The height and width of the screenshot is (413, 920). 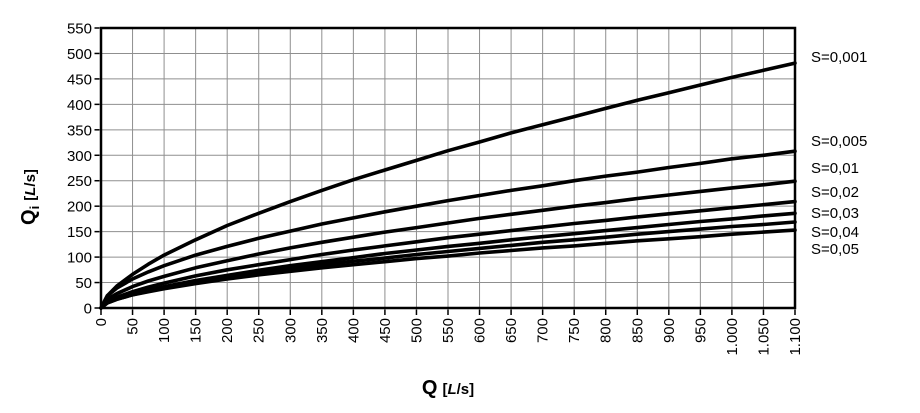 I want to click on x-axis-unit-close: /s], so click(x=465, y=389).